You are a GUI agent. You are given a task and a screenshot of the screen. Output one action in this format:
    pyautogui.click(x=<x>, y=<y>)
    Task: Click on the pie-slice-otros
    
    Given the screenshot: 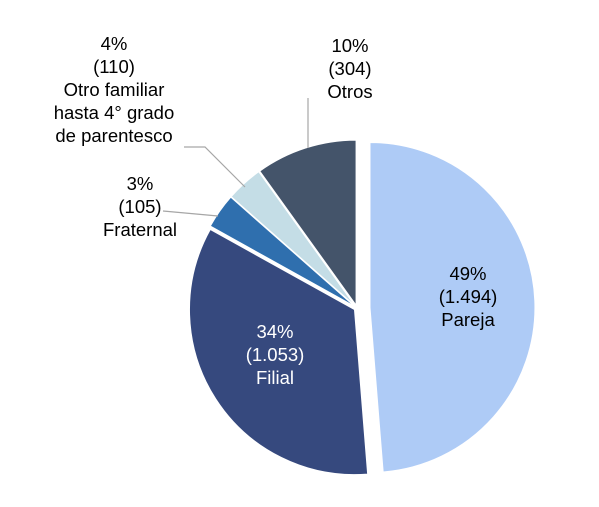 What is the action you would take?
    pyautogui.click(x=308, y=223)
    